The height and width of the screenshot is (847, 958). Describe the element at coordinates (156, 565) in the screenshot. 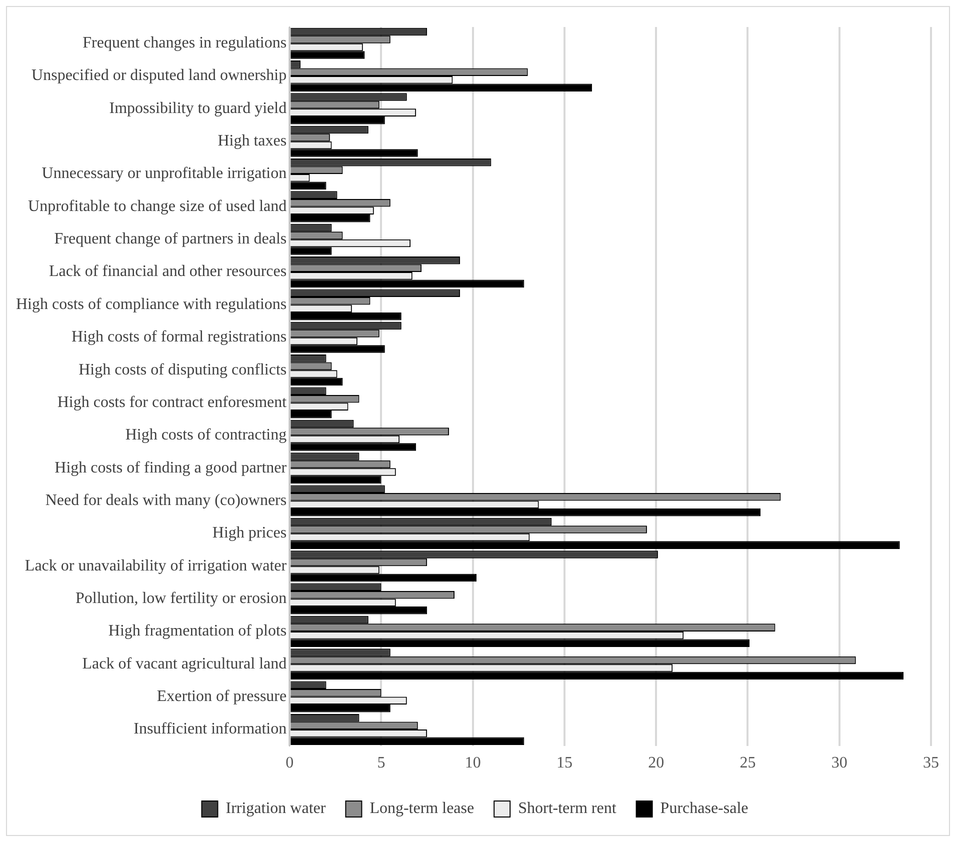

I see `y-tick-label: Lack or unavailability of irrigation water` at that location.